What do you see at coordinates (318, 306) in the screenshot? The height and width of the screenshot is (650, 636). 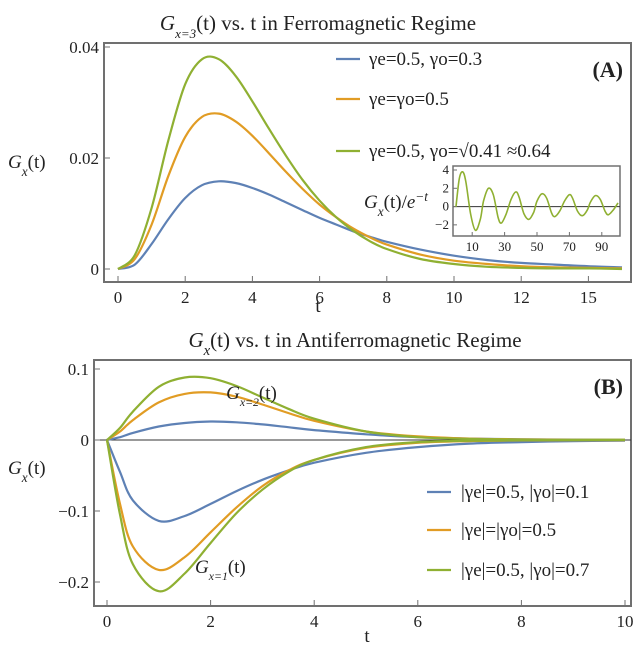 I see `chart-a-xlabel: t` at bounding box center [318, 306].